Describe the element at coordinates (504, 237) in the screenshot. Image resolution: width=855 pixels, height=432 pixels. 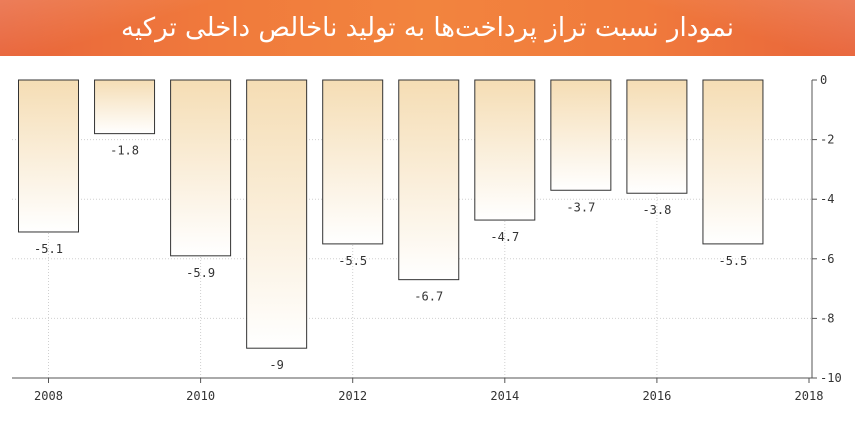
I see `data-label: -4.7` at that location.